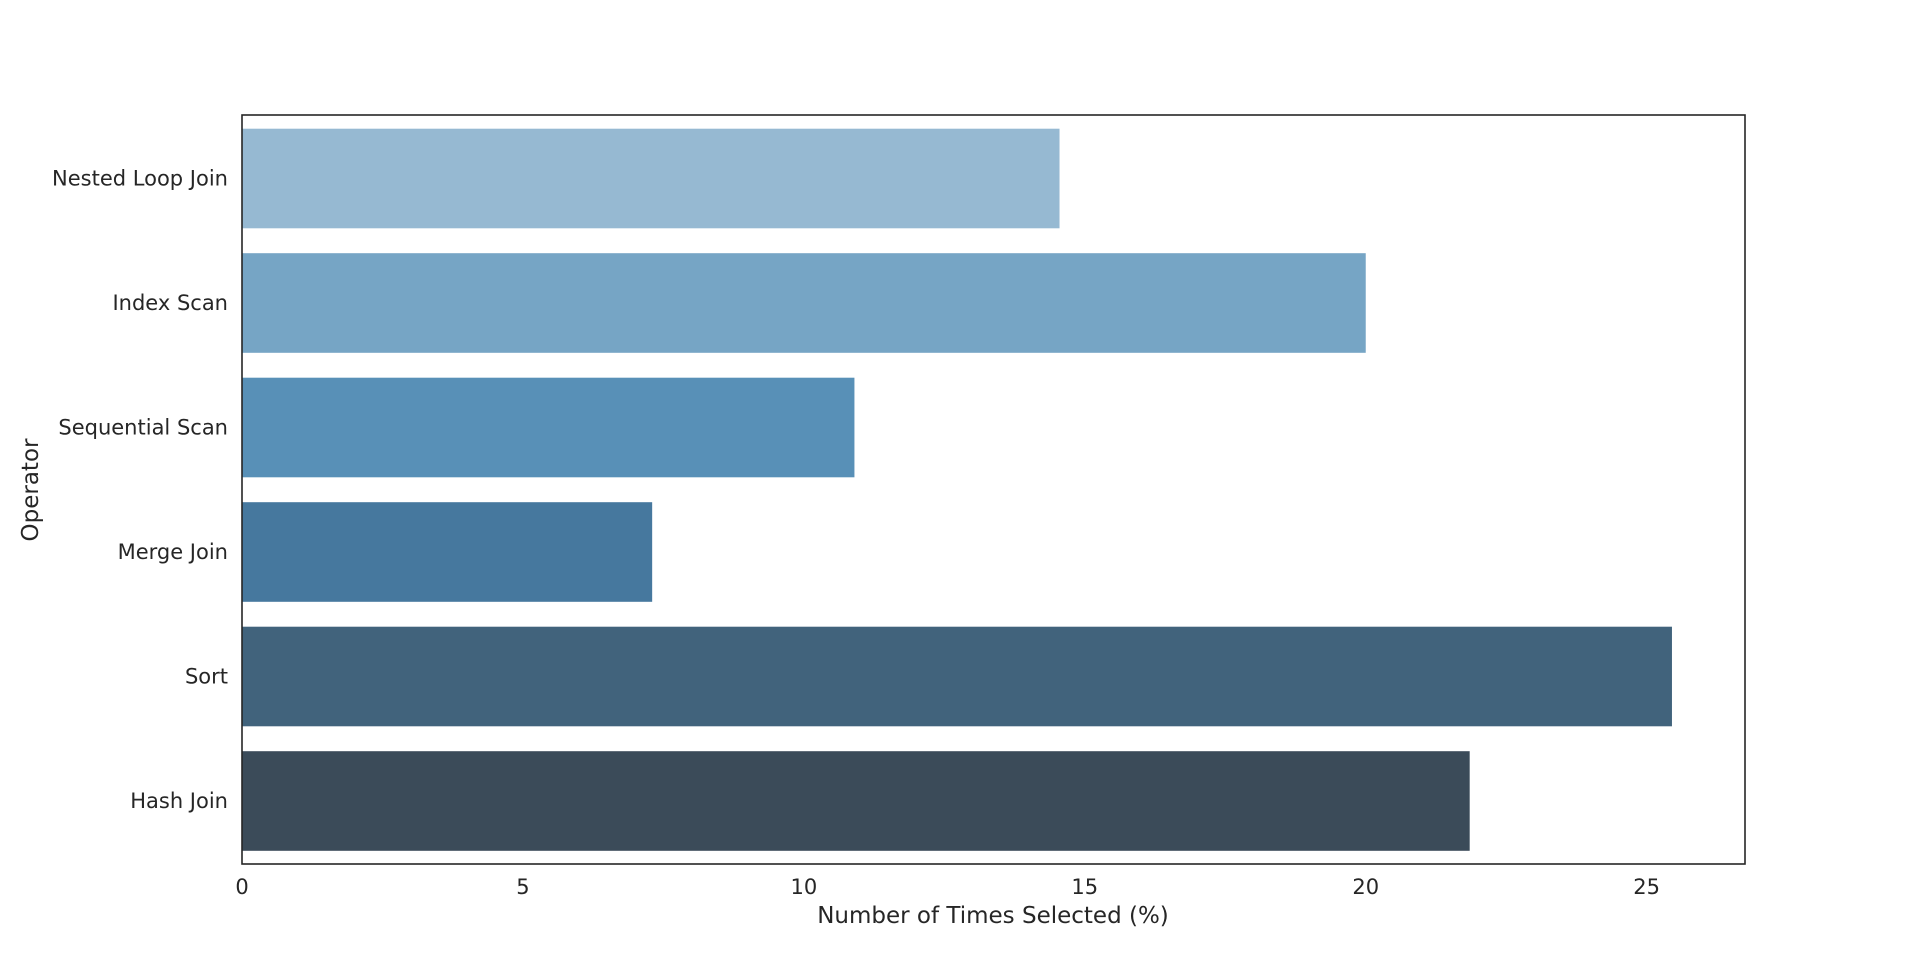 The height and width of the screenshot is (961, 1920). What do you see at coordinates (1365, 887) in the screenshot?
I see `x-tick-label: 20` at bounding box center [1365, 887].